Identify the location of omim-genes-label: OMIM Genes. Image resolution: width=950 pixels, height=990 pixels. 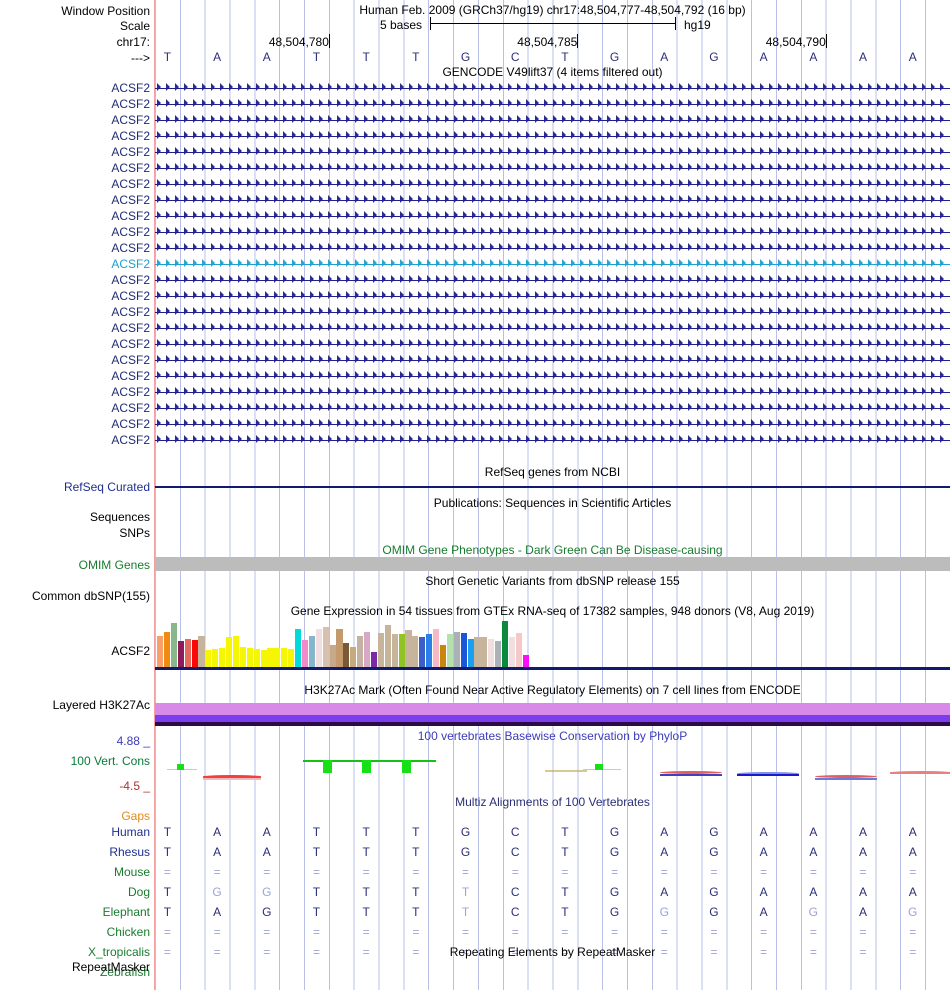
(114, 565).